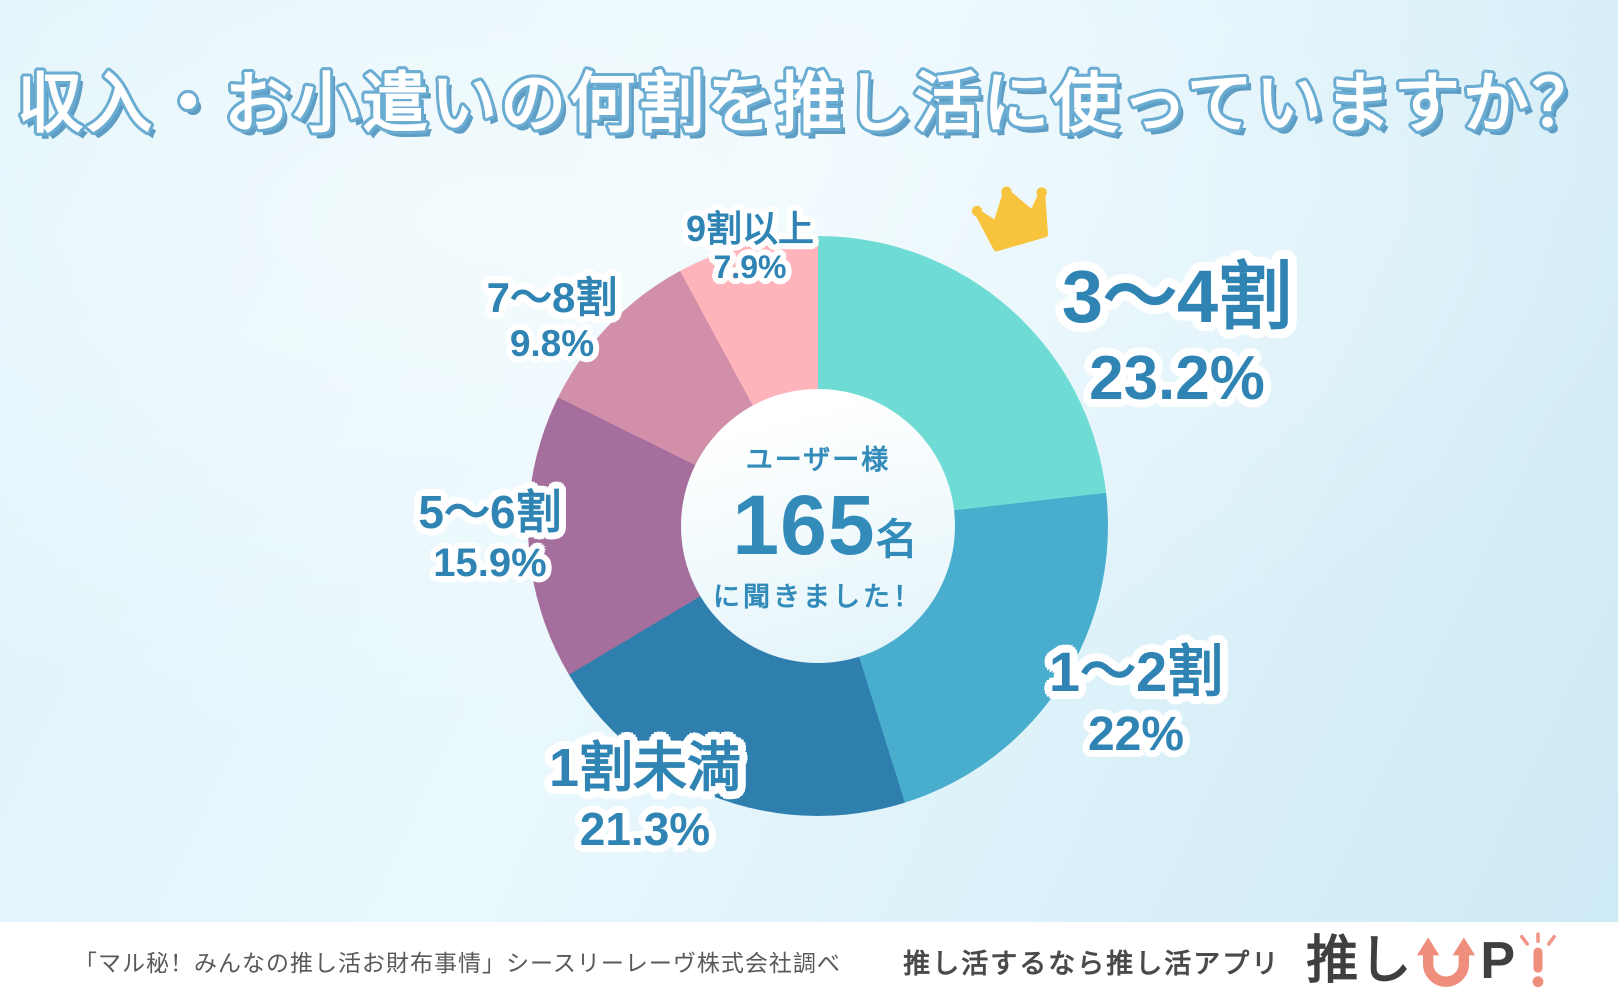  I want to click on brand-block: 推し活するなら推し活アプリ 推し P, so click(1229, 961).